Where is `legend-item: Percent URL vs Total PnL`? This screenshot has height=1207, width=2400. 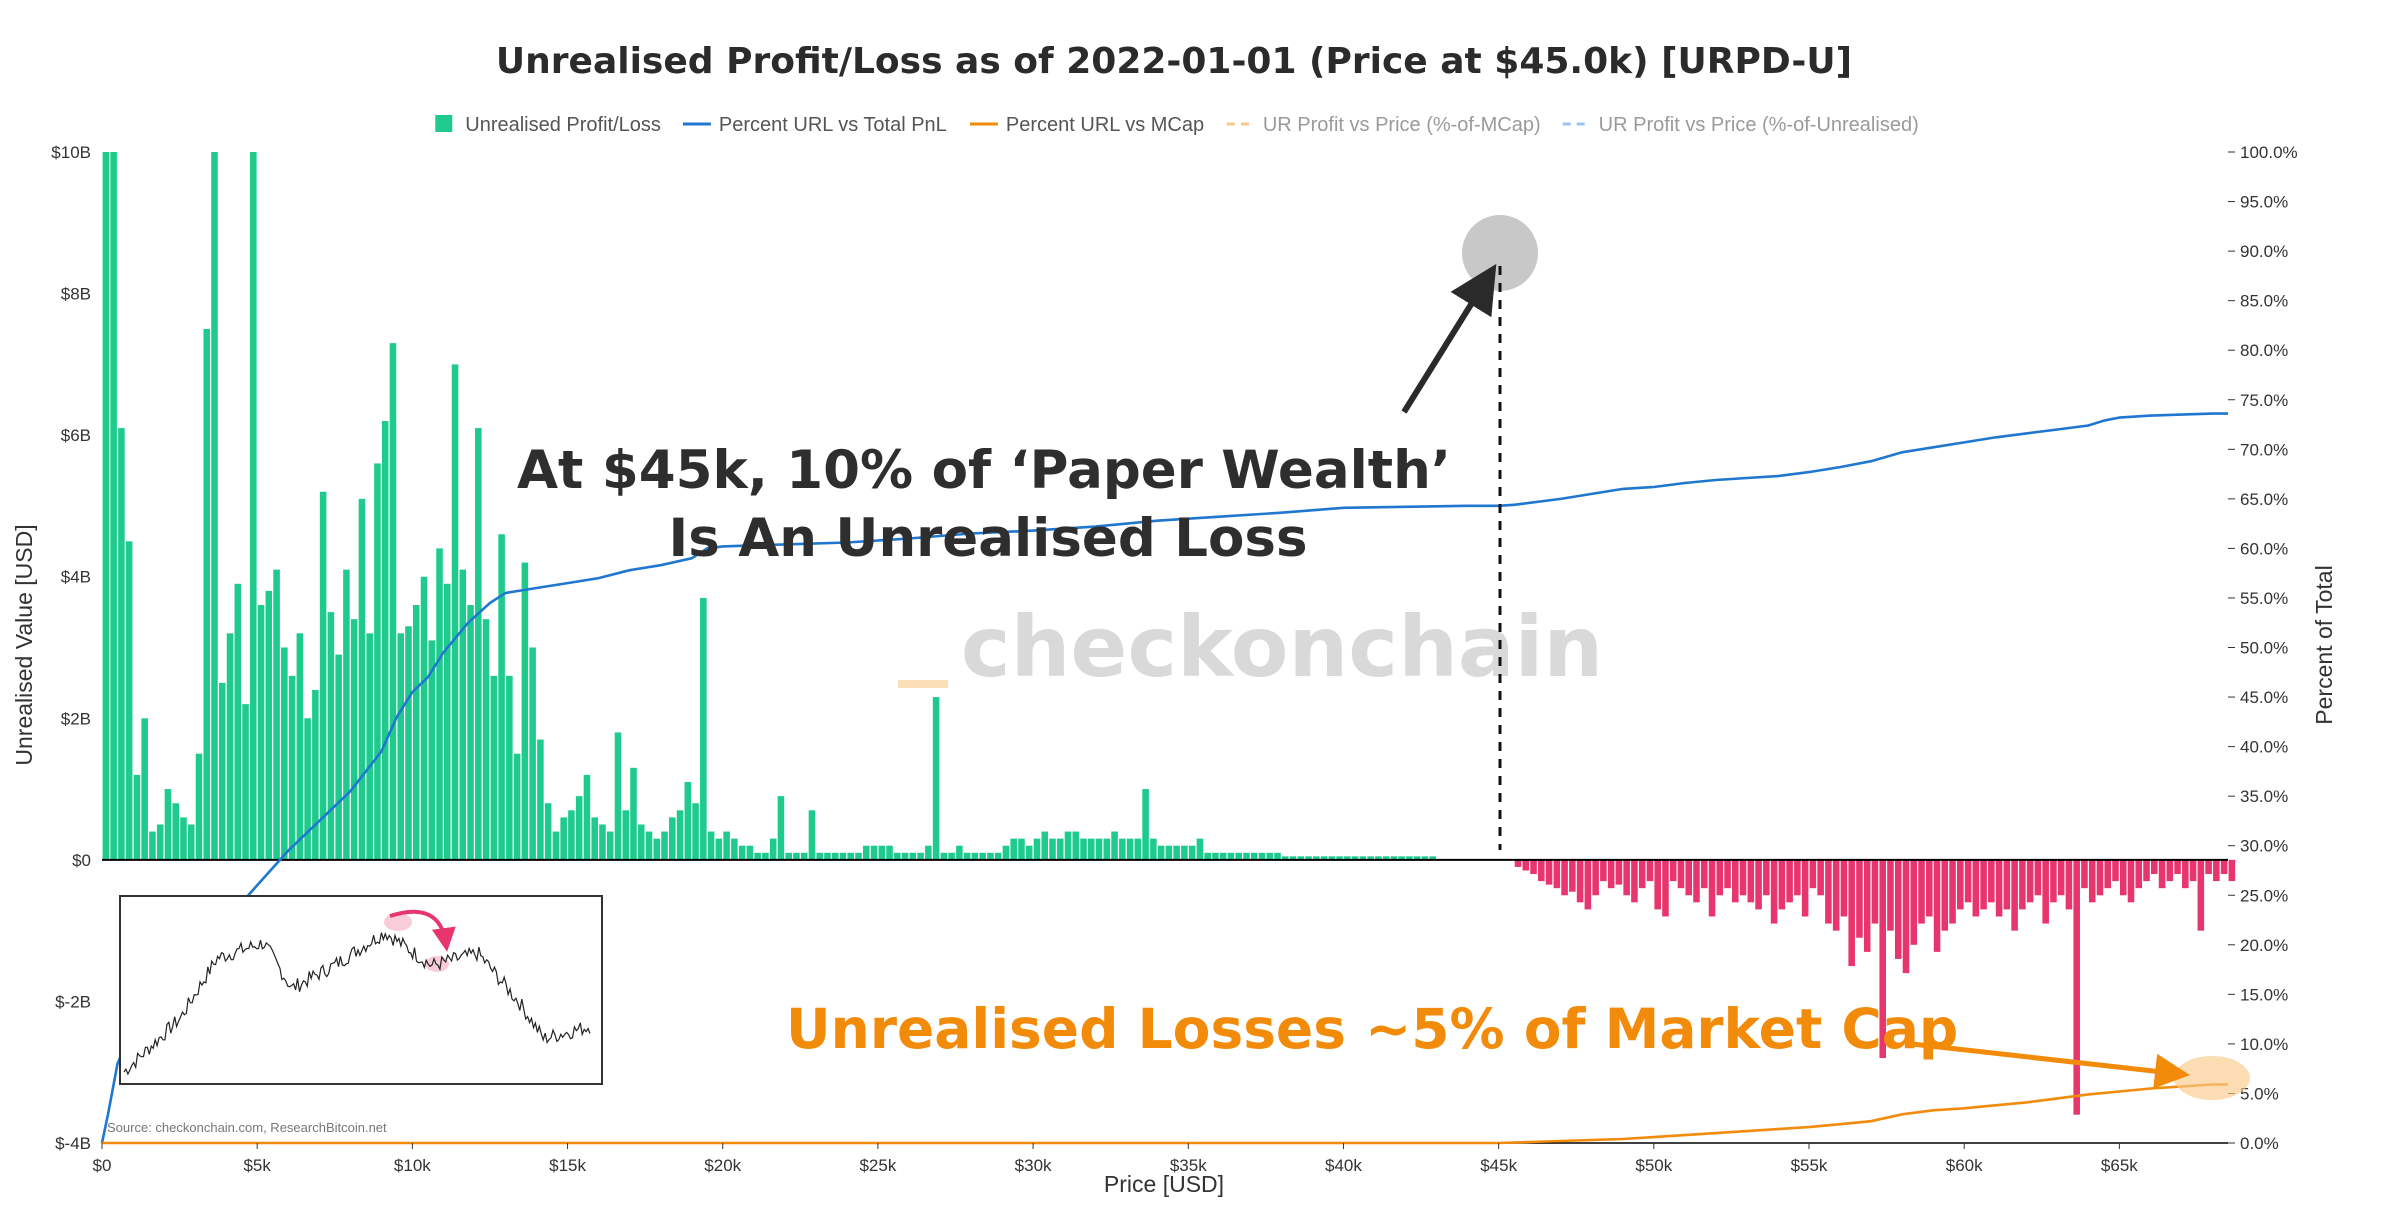
legend-item: Percent URL vs Total PnL is located at coordinates (814, 125).